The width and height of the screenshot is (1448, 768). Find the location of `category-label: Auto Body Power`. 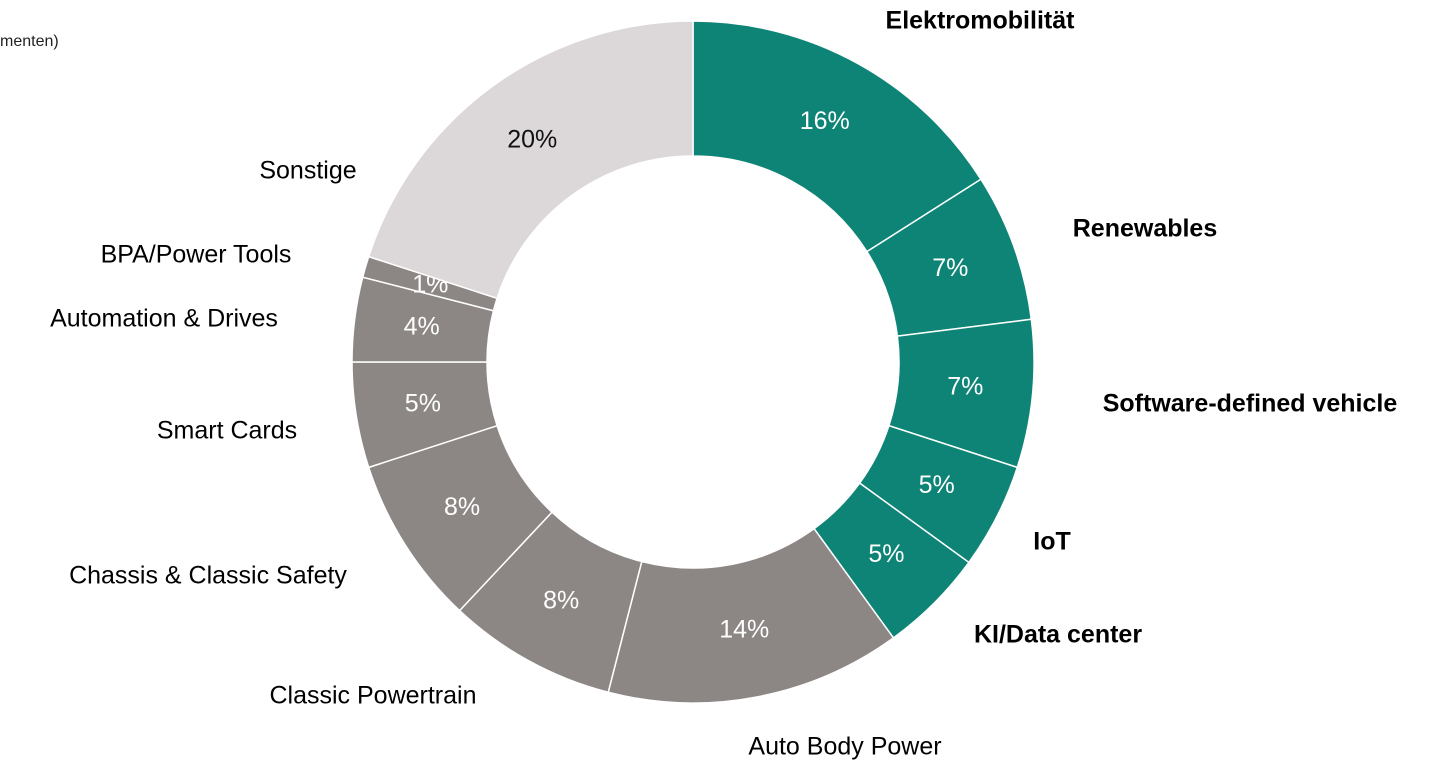

category-label: Auto Body Power is located at coordinates (844, 747).